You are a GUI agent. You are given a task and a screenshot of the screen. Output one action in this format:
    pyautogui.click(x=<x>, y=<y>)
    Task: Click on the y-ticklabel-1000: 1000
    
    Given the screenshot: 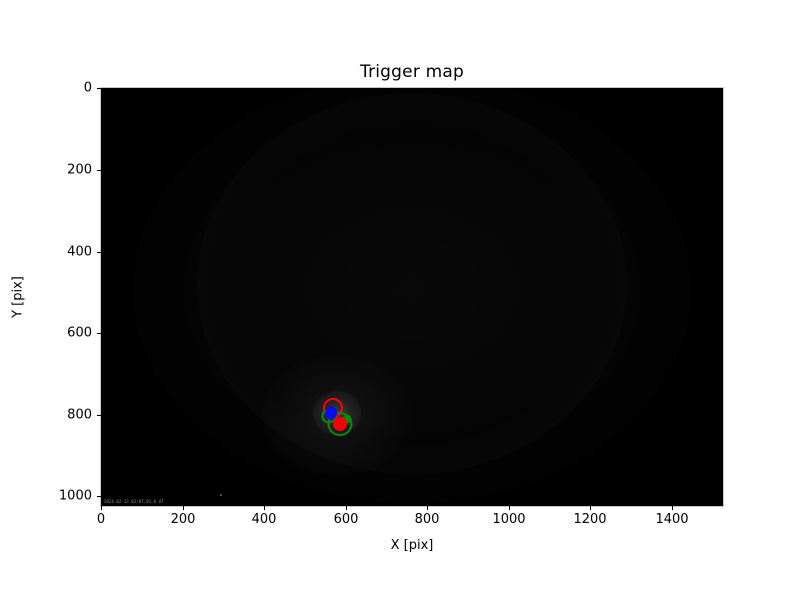 What is the action you would take?
    pyautogui.click(x=75, y=496)
    